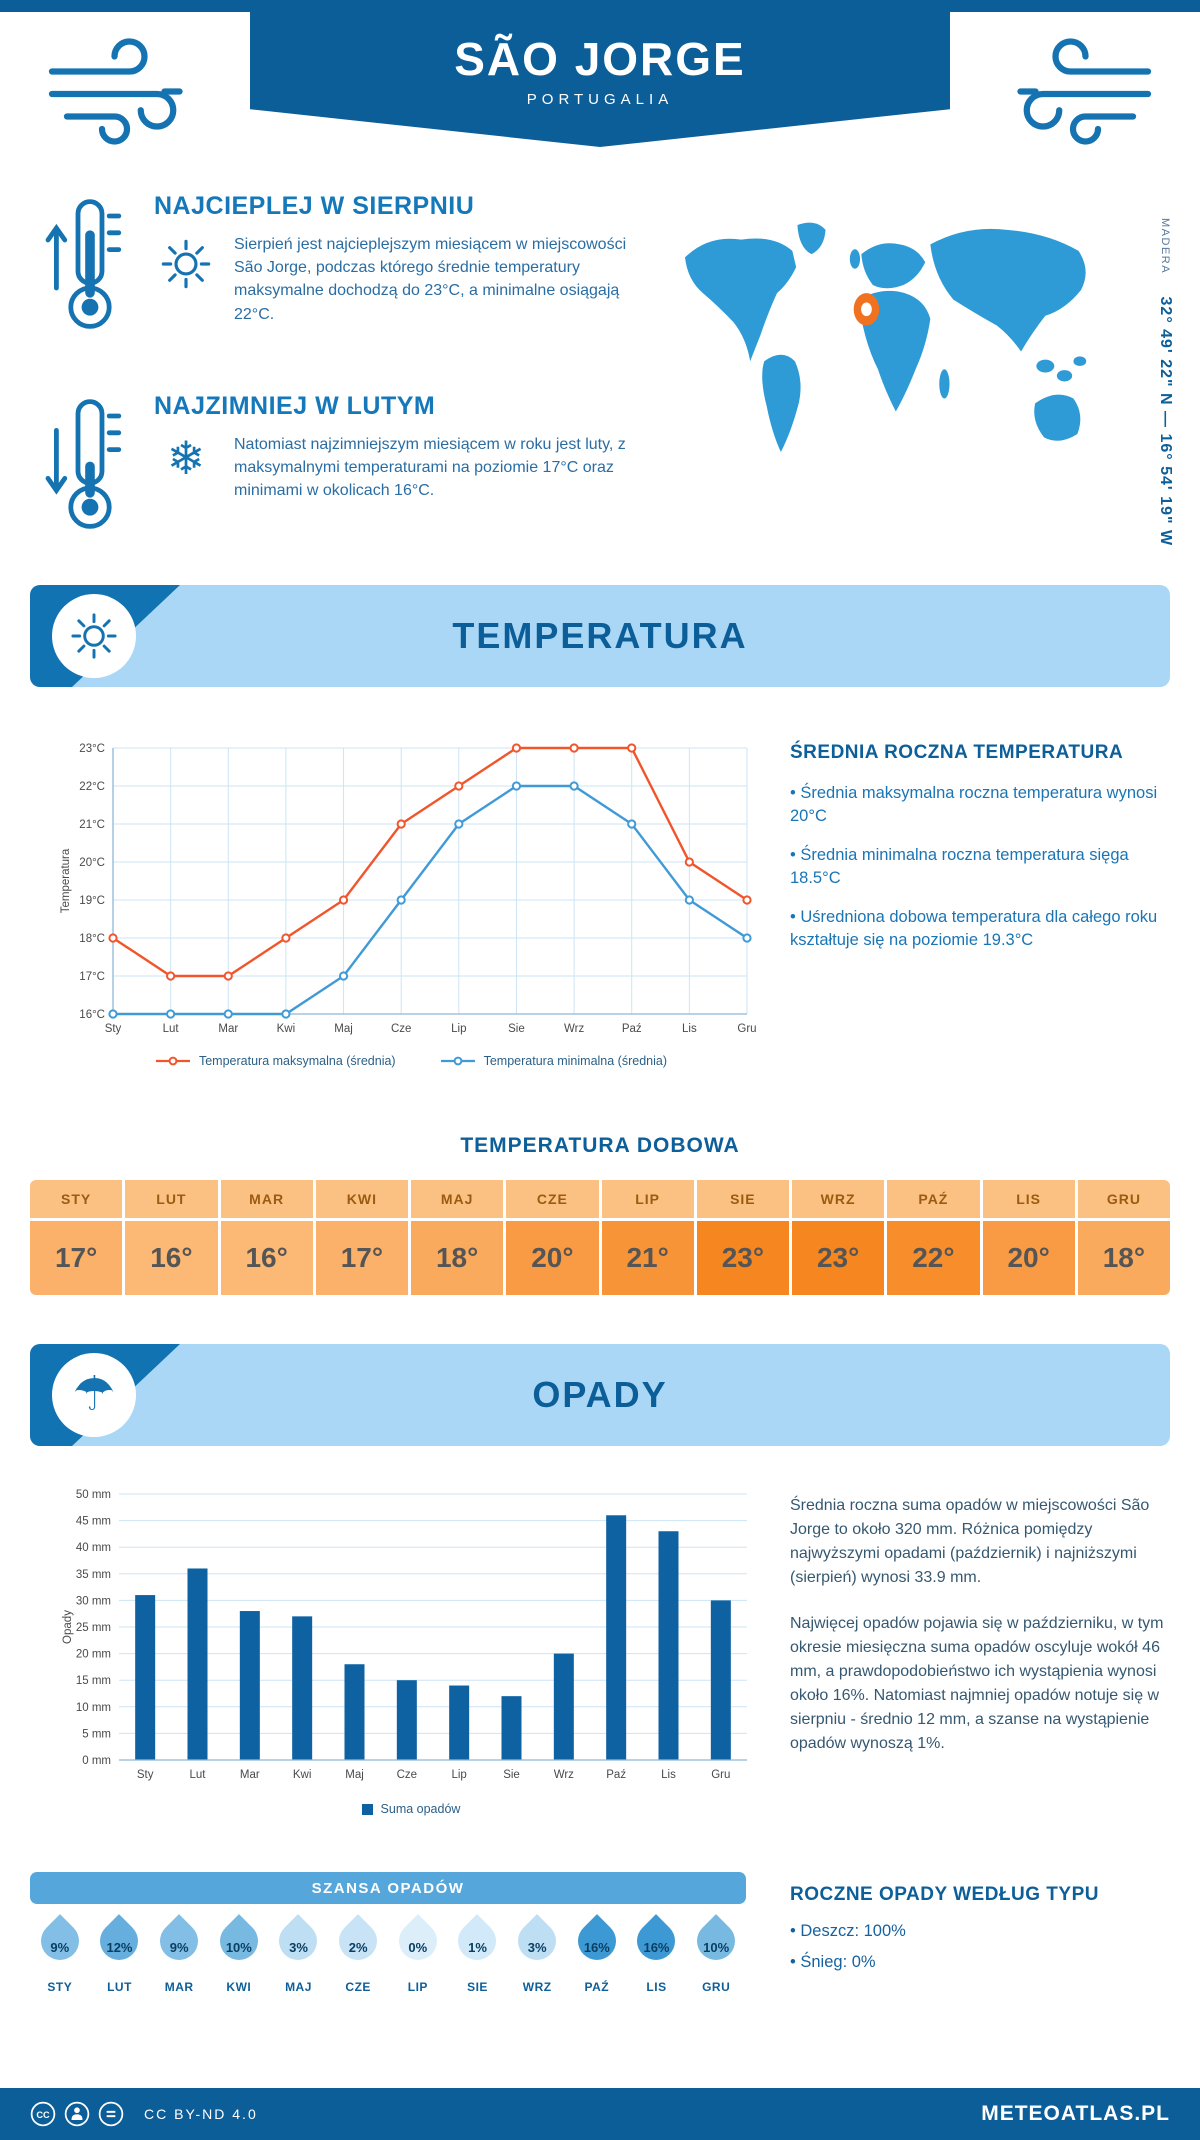 The width and height of the screenshot is (1200, 2140). I want to click on svg-text: Gru, so click(746, 1029).